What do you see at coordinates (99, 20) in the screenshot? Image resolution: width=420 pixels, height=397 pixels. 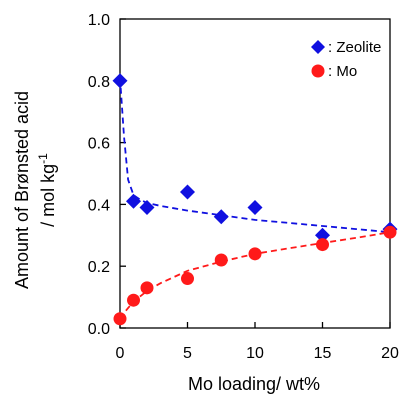 I see `y-tick-label: 1.0` at bounding box center [99, 20].